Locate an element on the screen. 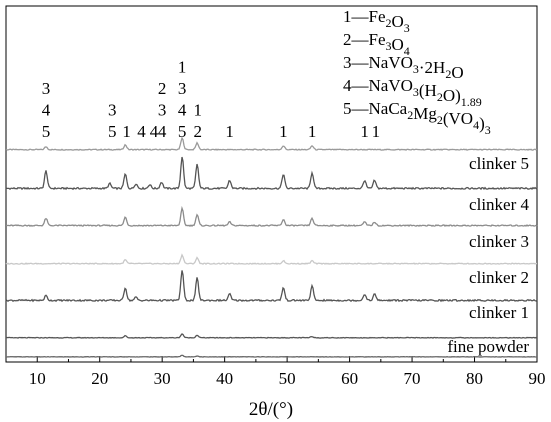 The height and width of the screenshot is (422, 551). x-tick-label: 30 is located at coordinates (162, 378).